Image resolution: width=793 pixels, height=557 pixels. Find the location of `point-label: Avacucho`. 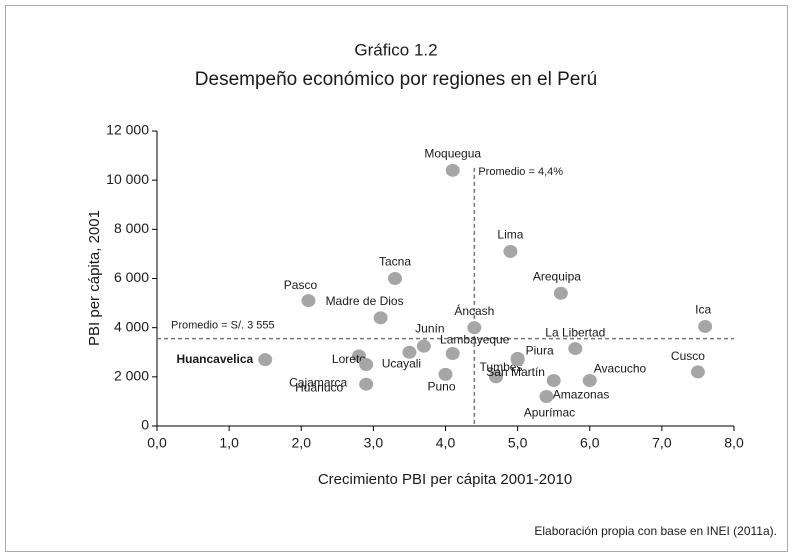

point-label: Avacucho is located at coordinates (620, 369).